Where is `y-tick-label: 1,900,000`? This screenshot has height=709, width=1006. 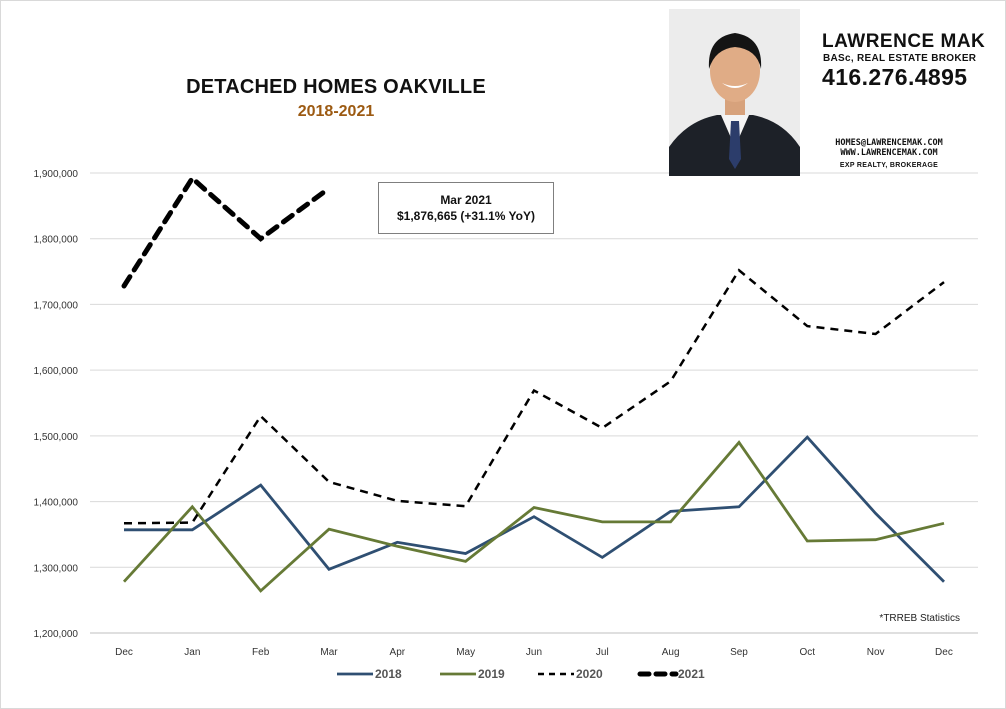 y-tick-label: 1,900,000 is located at coordinates (56, 174).